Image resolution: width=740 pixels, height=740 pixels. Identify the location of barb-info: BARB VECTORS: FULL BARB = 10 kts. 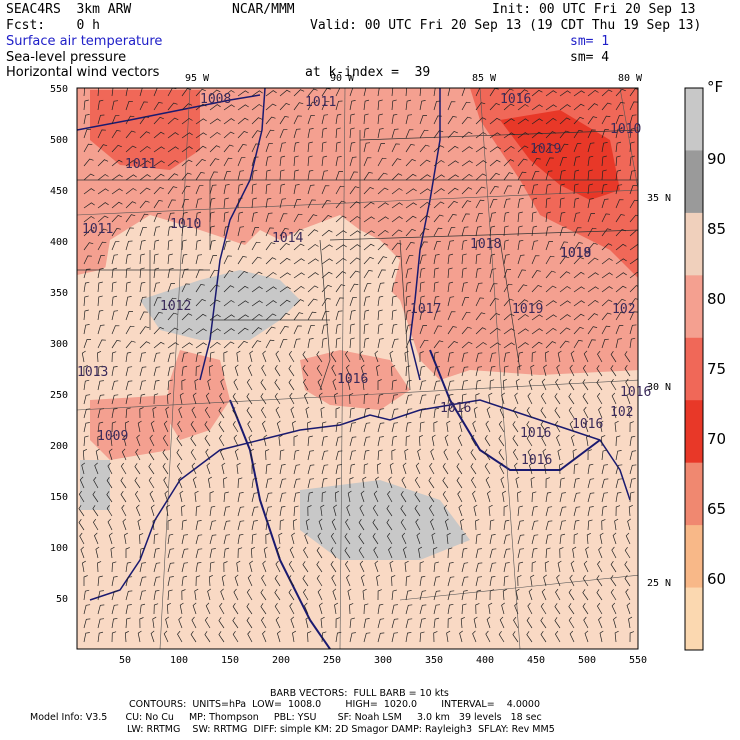
(359, 693).